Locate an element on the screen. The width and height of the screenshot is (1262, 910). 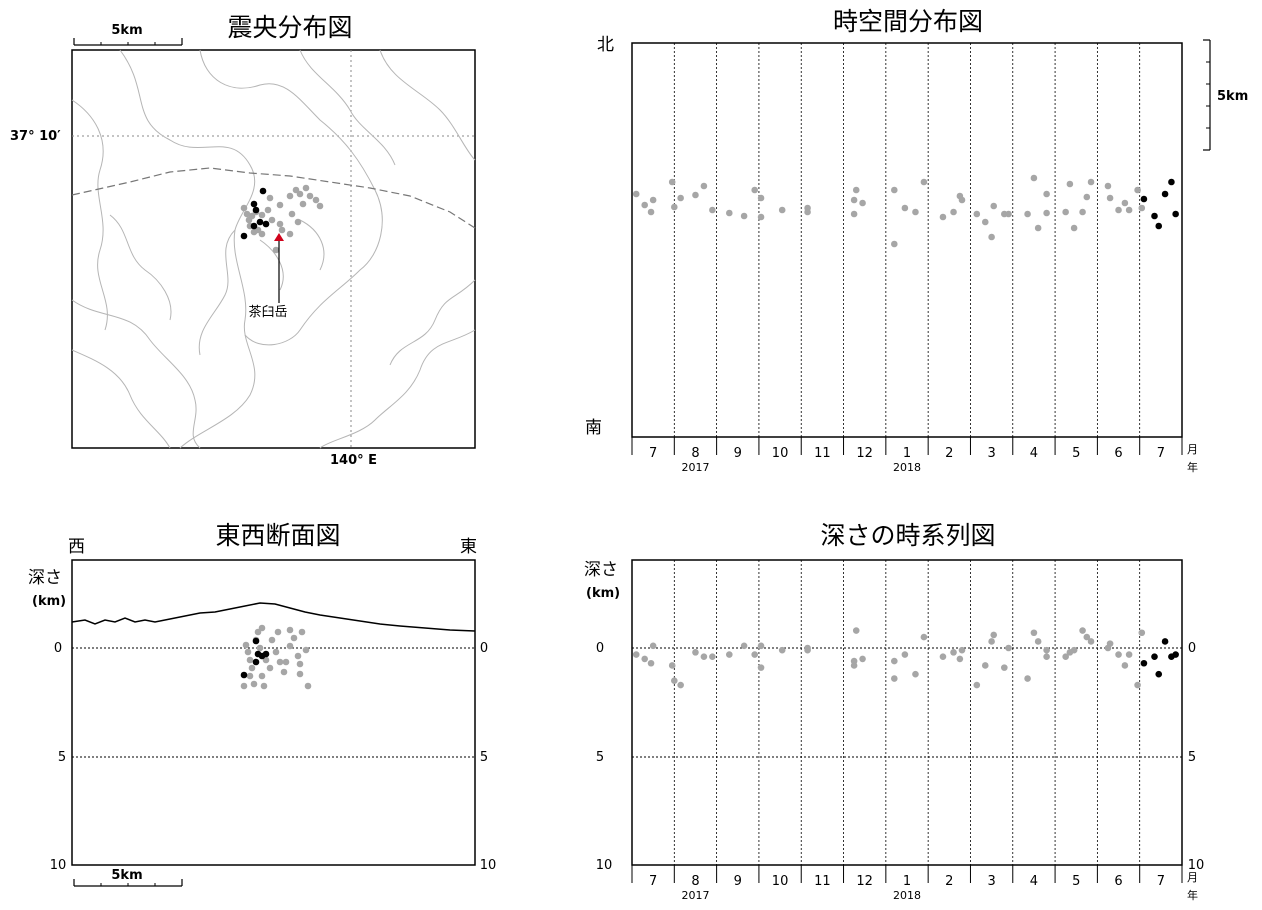
ds-tick-10-left: 10 is located at coordinates (604, 865).